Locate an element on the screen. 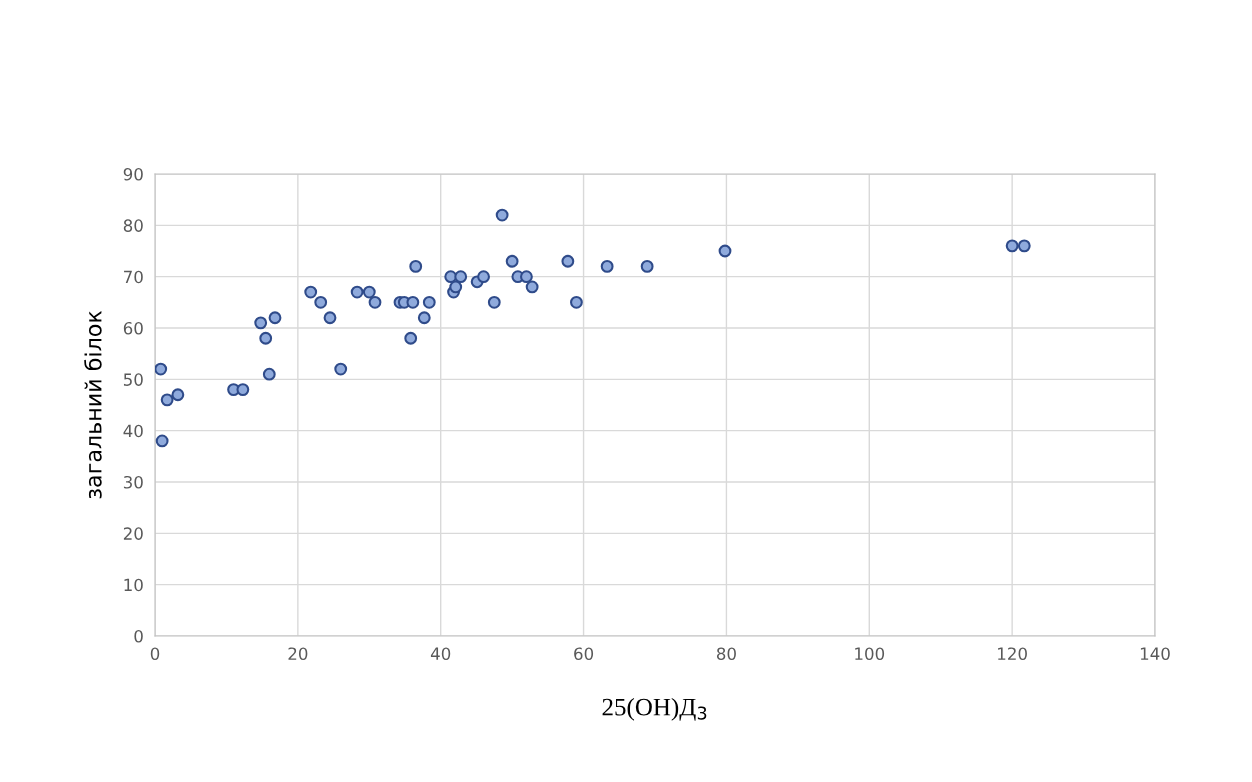 Image resolution: width=1252 pixels, height=782 pixels. y-tick-label: 60 is located at coordinates (133, 328).